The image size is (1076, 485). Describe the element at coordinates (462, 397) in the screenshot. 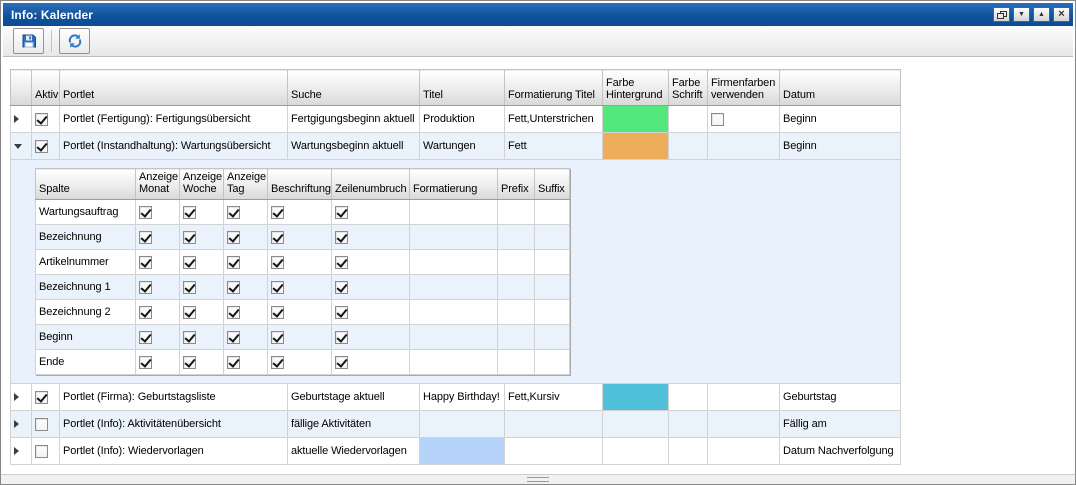

I see `titel-cell: Happy Birthday!` at that location.